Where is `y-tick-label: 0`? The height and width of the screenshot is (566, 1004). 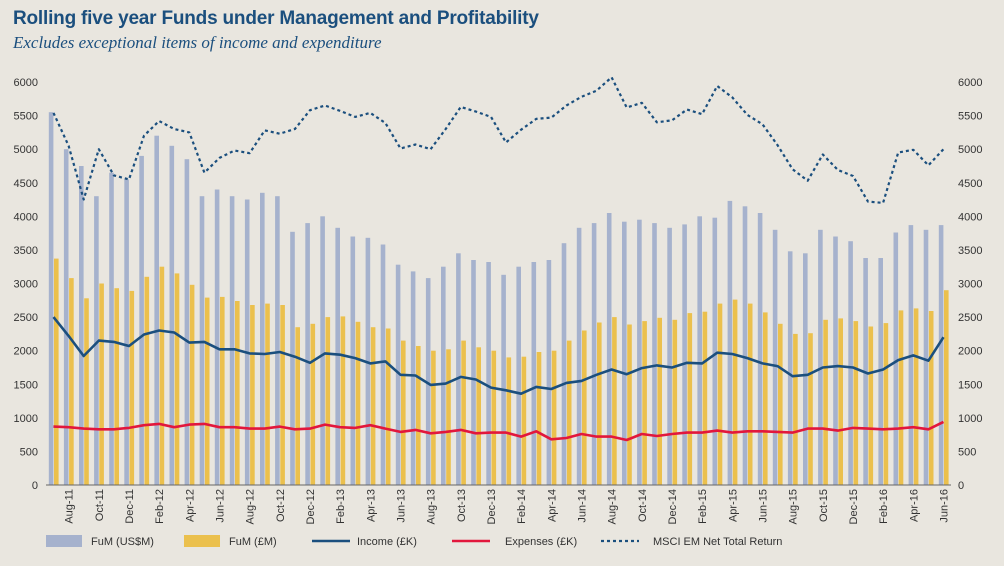
y-tick-label: 0 is located at coordinates (35, 486).